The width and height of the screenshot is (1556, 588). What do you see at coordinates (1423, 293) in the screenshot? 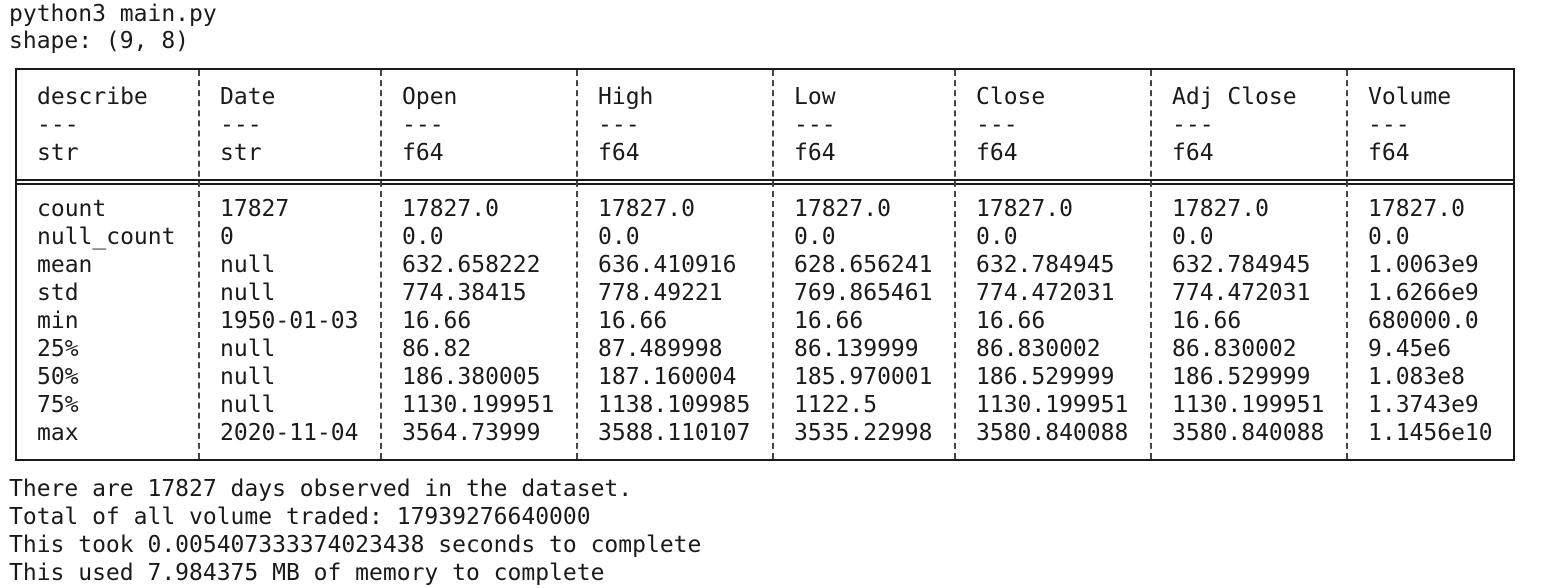
I see `table-cell: 1.6266e9` at bounding box center [1423, 293].